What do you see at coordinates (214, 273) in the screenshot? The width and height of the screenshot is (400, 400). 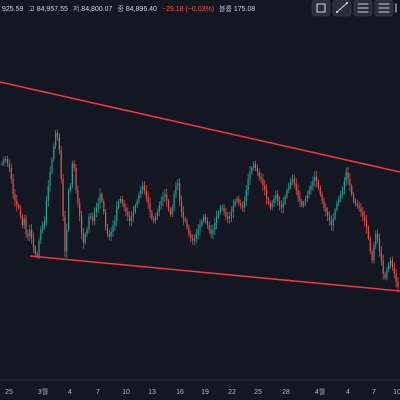 I see `lower-trendline` at bounding box center [214, 273].